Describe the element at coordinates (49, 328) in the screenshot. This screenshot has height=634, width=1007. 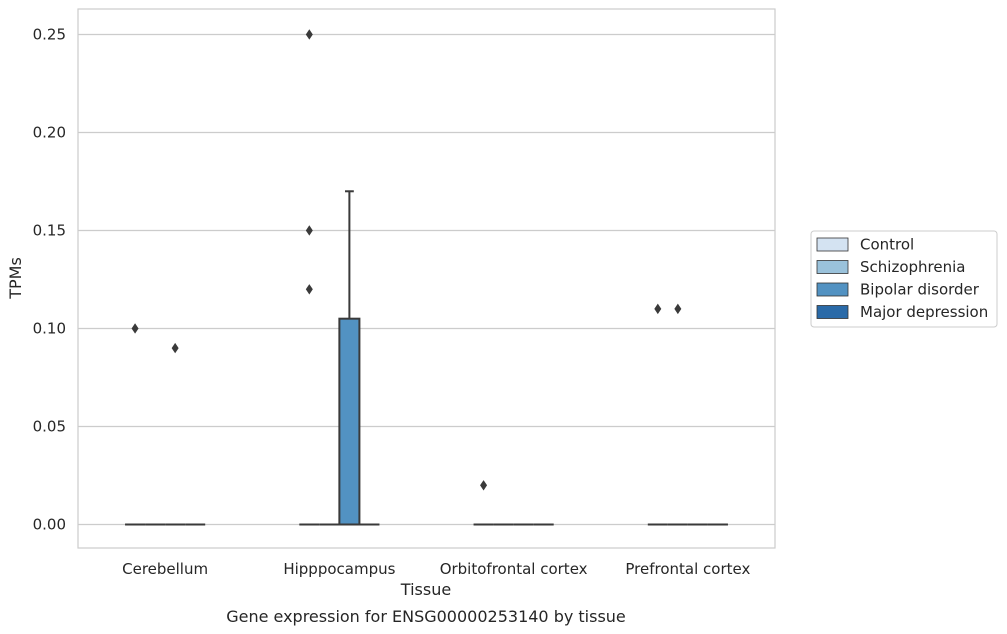
I see `y-tick-label: 0.10` at that location.